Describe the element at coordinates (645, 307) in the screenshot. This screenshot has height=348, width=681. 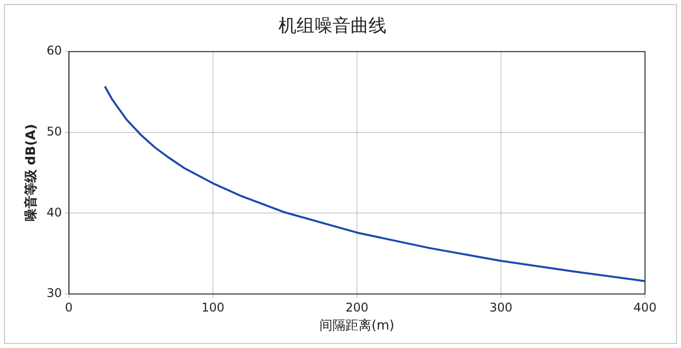
I see `x-tick-label: 400` at that location.